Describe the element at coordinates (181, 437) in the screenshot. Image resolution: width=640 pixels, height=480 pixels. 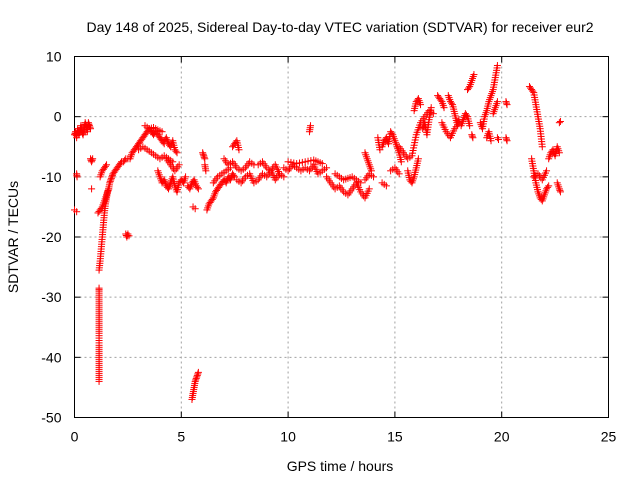
I see `x-tick-label: 5` at that location.